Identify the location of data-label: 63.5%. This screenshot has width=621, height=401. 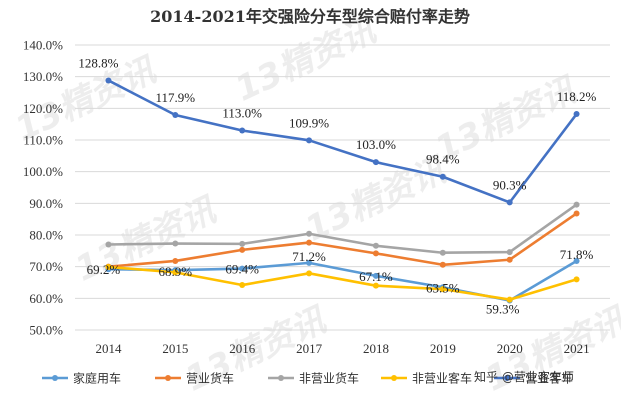
(443, 287).